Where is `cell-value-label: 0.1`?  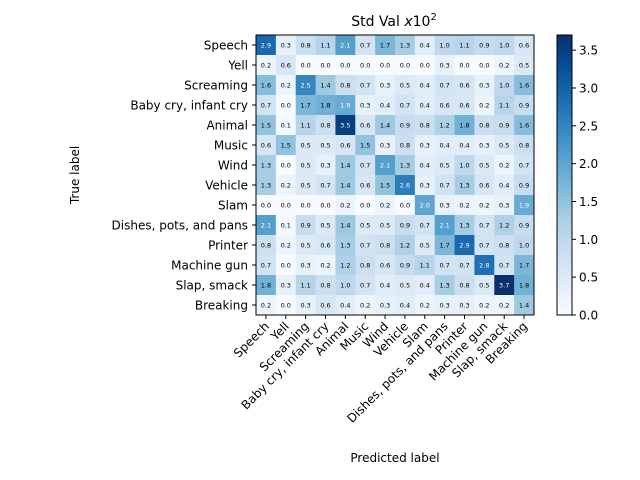
cell-value-label: 0.1 is located at coordinates (286, 125).